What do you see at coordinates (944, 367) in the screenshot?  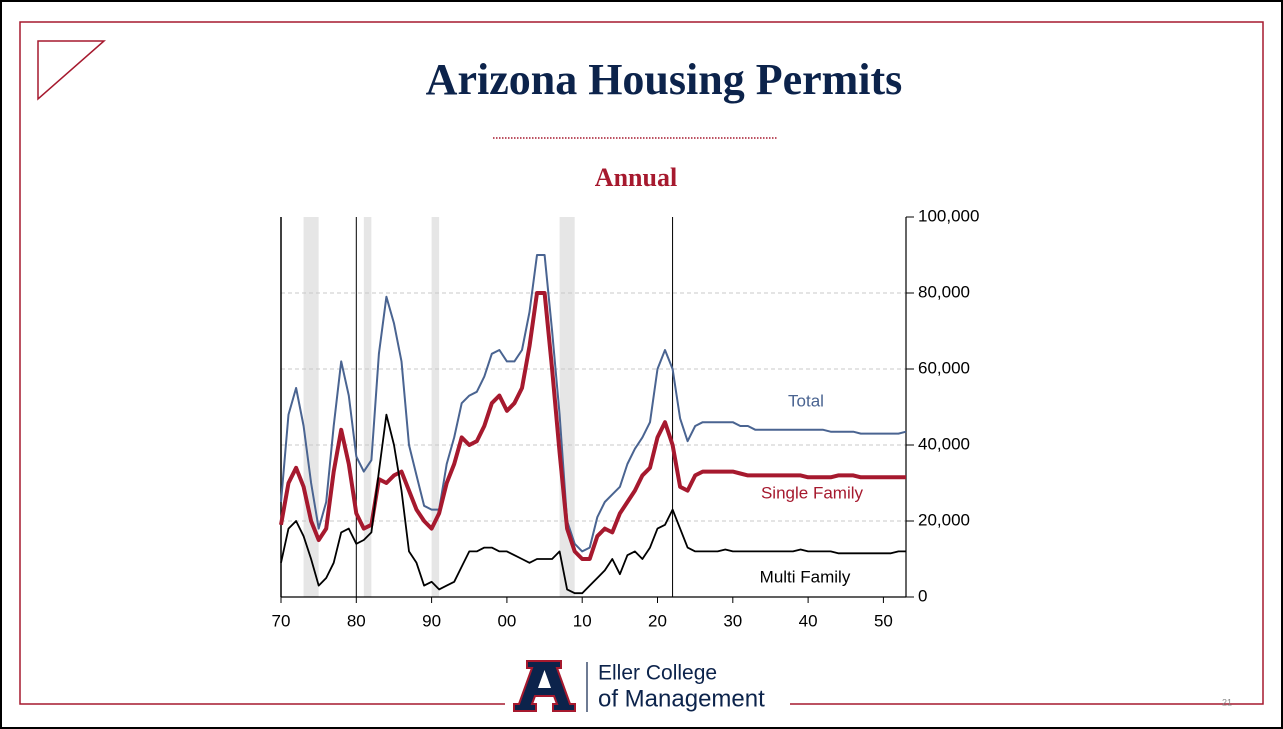 I see `y-tick-label: 60,000` at bounding box center [944, 367].